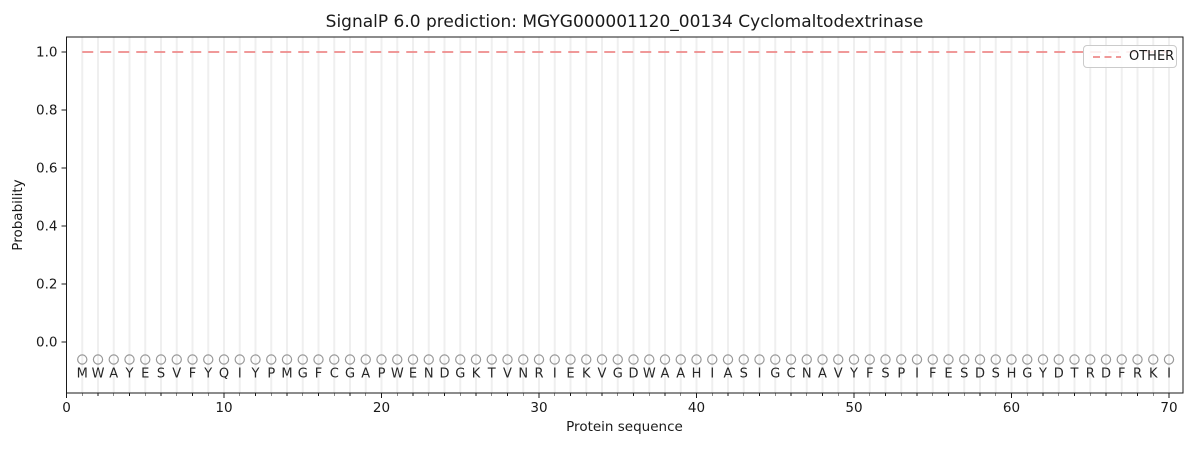 The height and width of the screenshot is (450, 1200). I want to click on x-tick-label: 10, so click(223, 408).